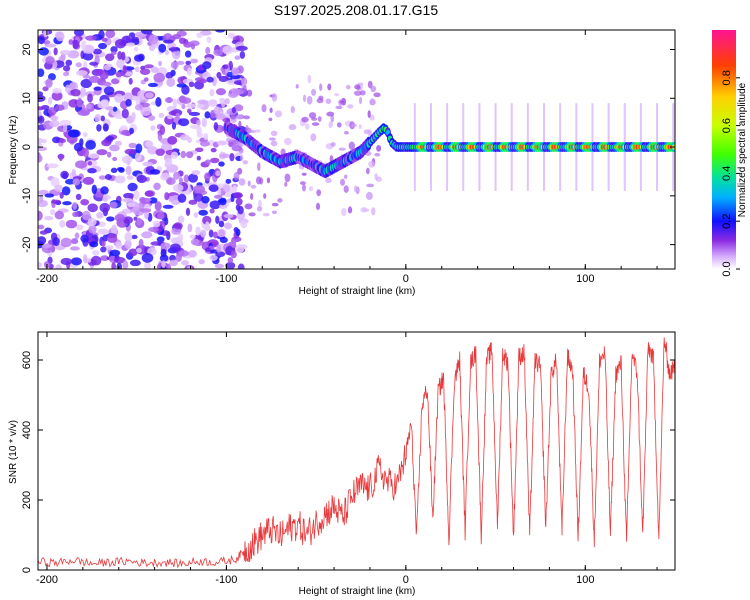 The height and width of the screenshot is (600, 750). What do you see at coordinates (727, 268) in the screenshot?
I see `colorbar-tick-label: 0.0` at bounding box center [727, 268].